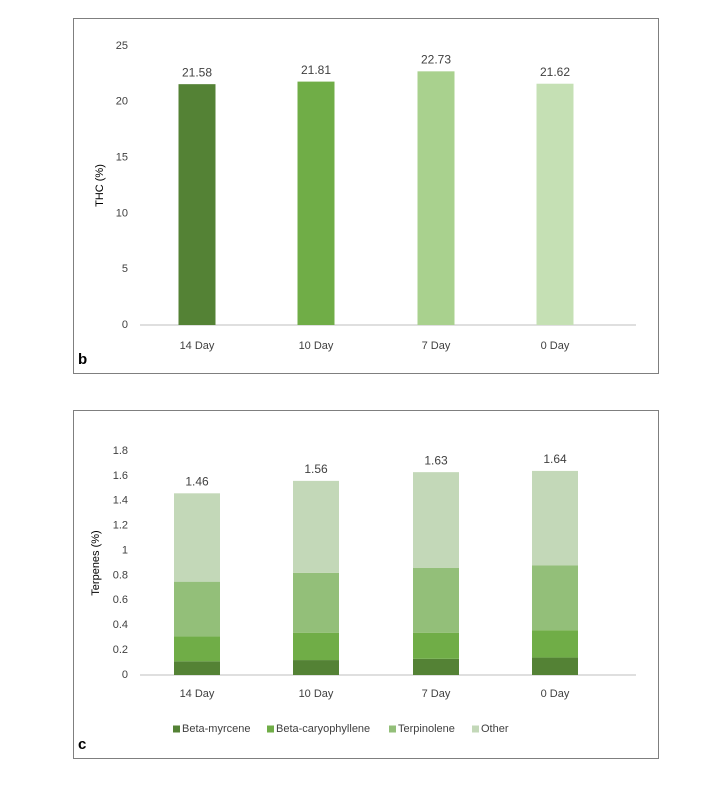  What do you see at coordinates (120, 526) in the screenshot?
I see `y-tick-label: 1.2` at bounding box center [120, 526].